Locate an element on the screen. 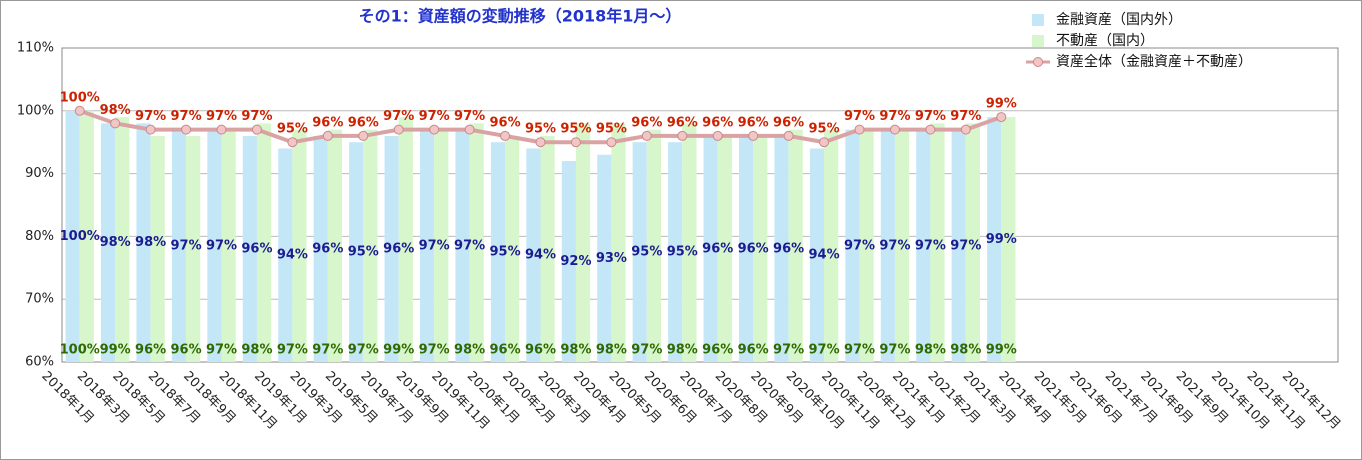 The height and width of the screenshot is (460, 1362). line-value-label: 100% is located at coordinates (80, 97).